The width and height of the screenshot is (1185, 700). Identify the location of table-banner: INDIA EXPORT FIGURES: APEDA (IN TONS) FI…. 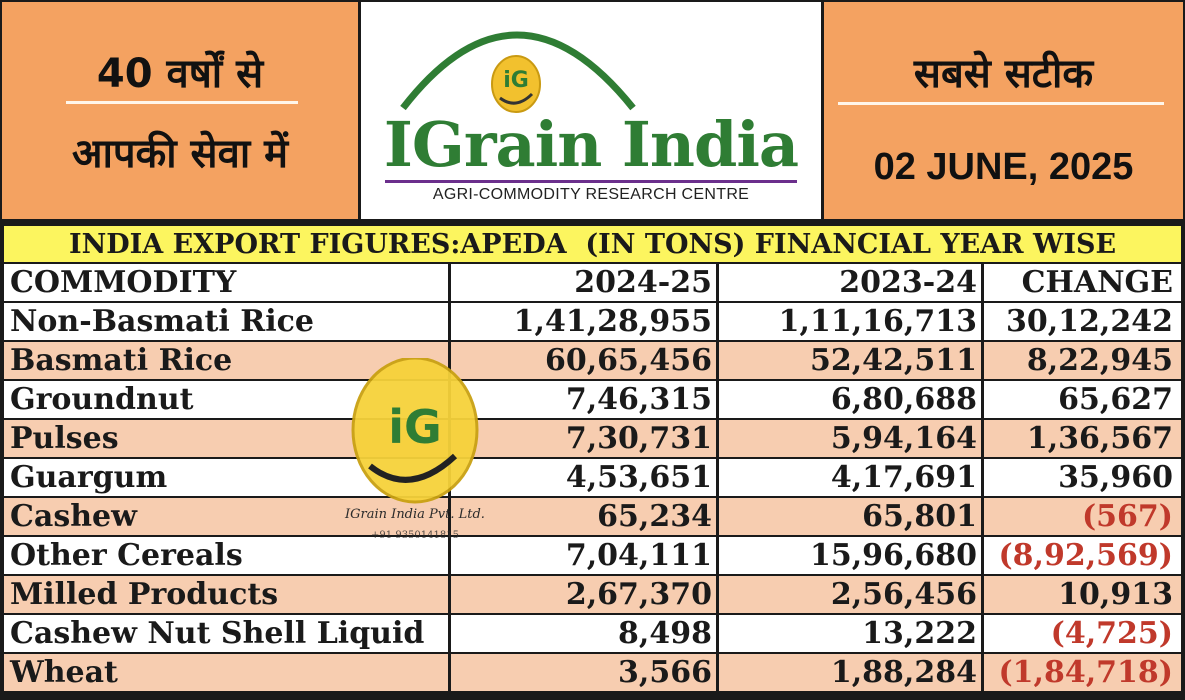
(592, 244).